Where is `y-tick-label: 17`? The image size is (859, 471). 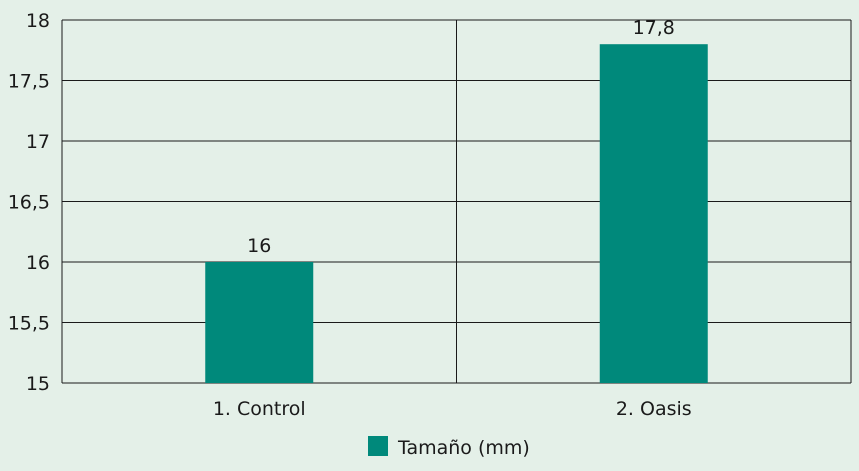
y-tick-label: 17 is located at coordinates (38, 142).